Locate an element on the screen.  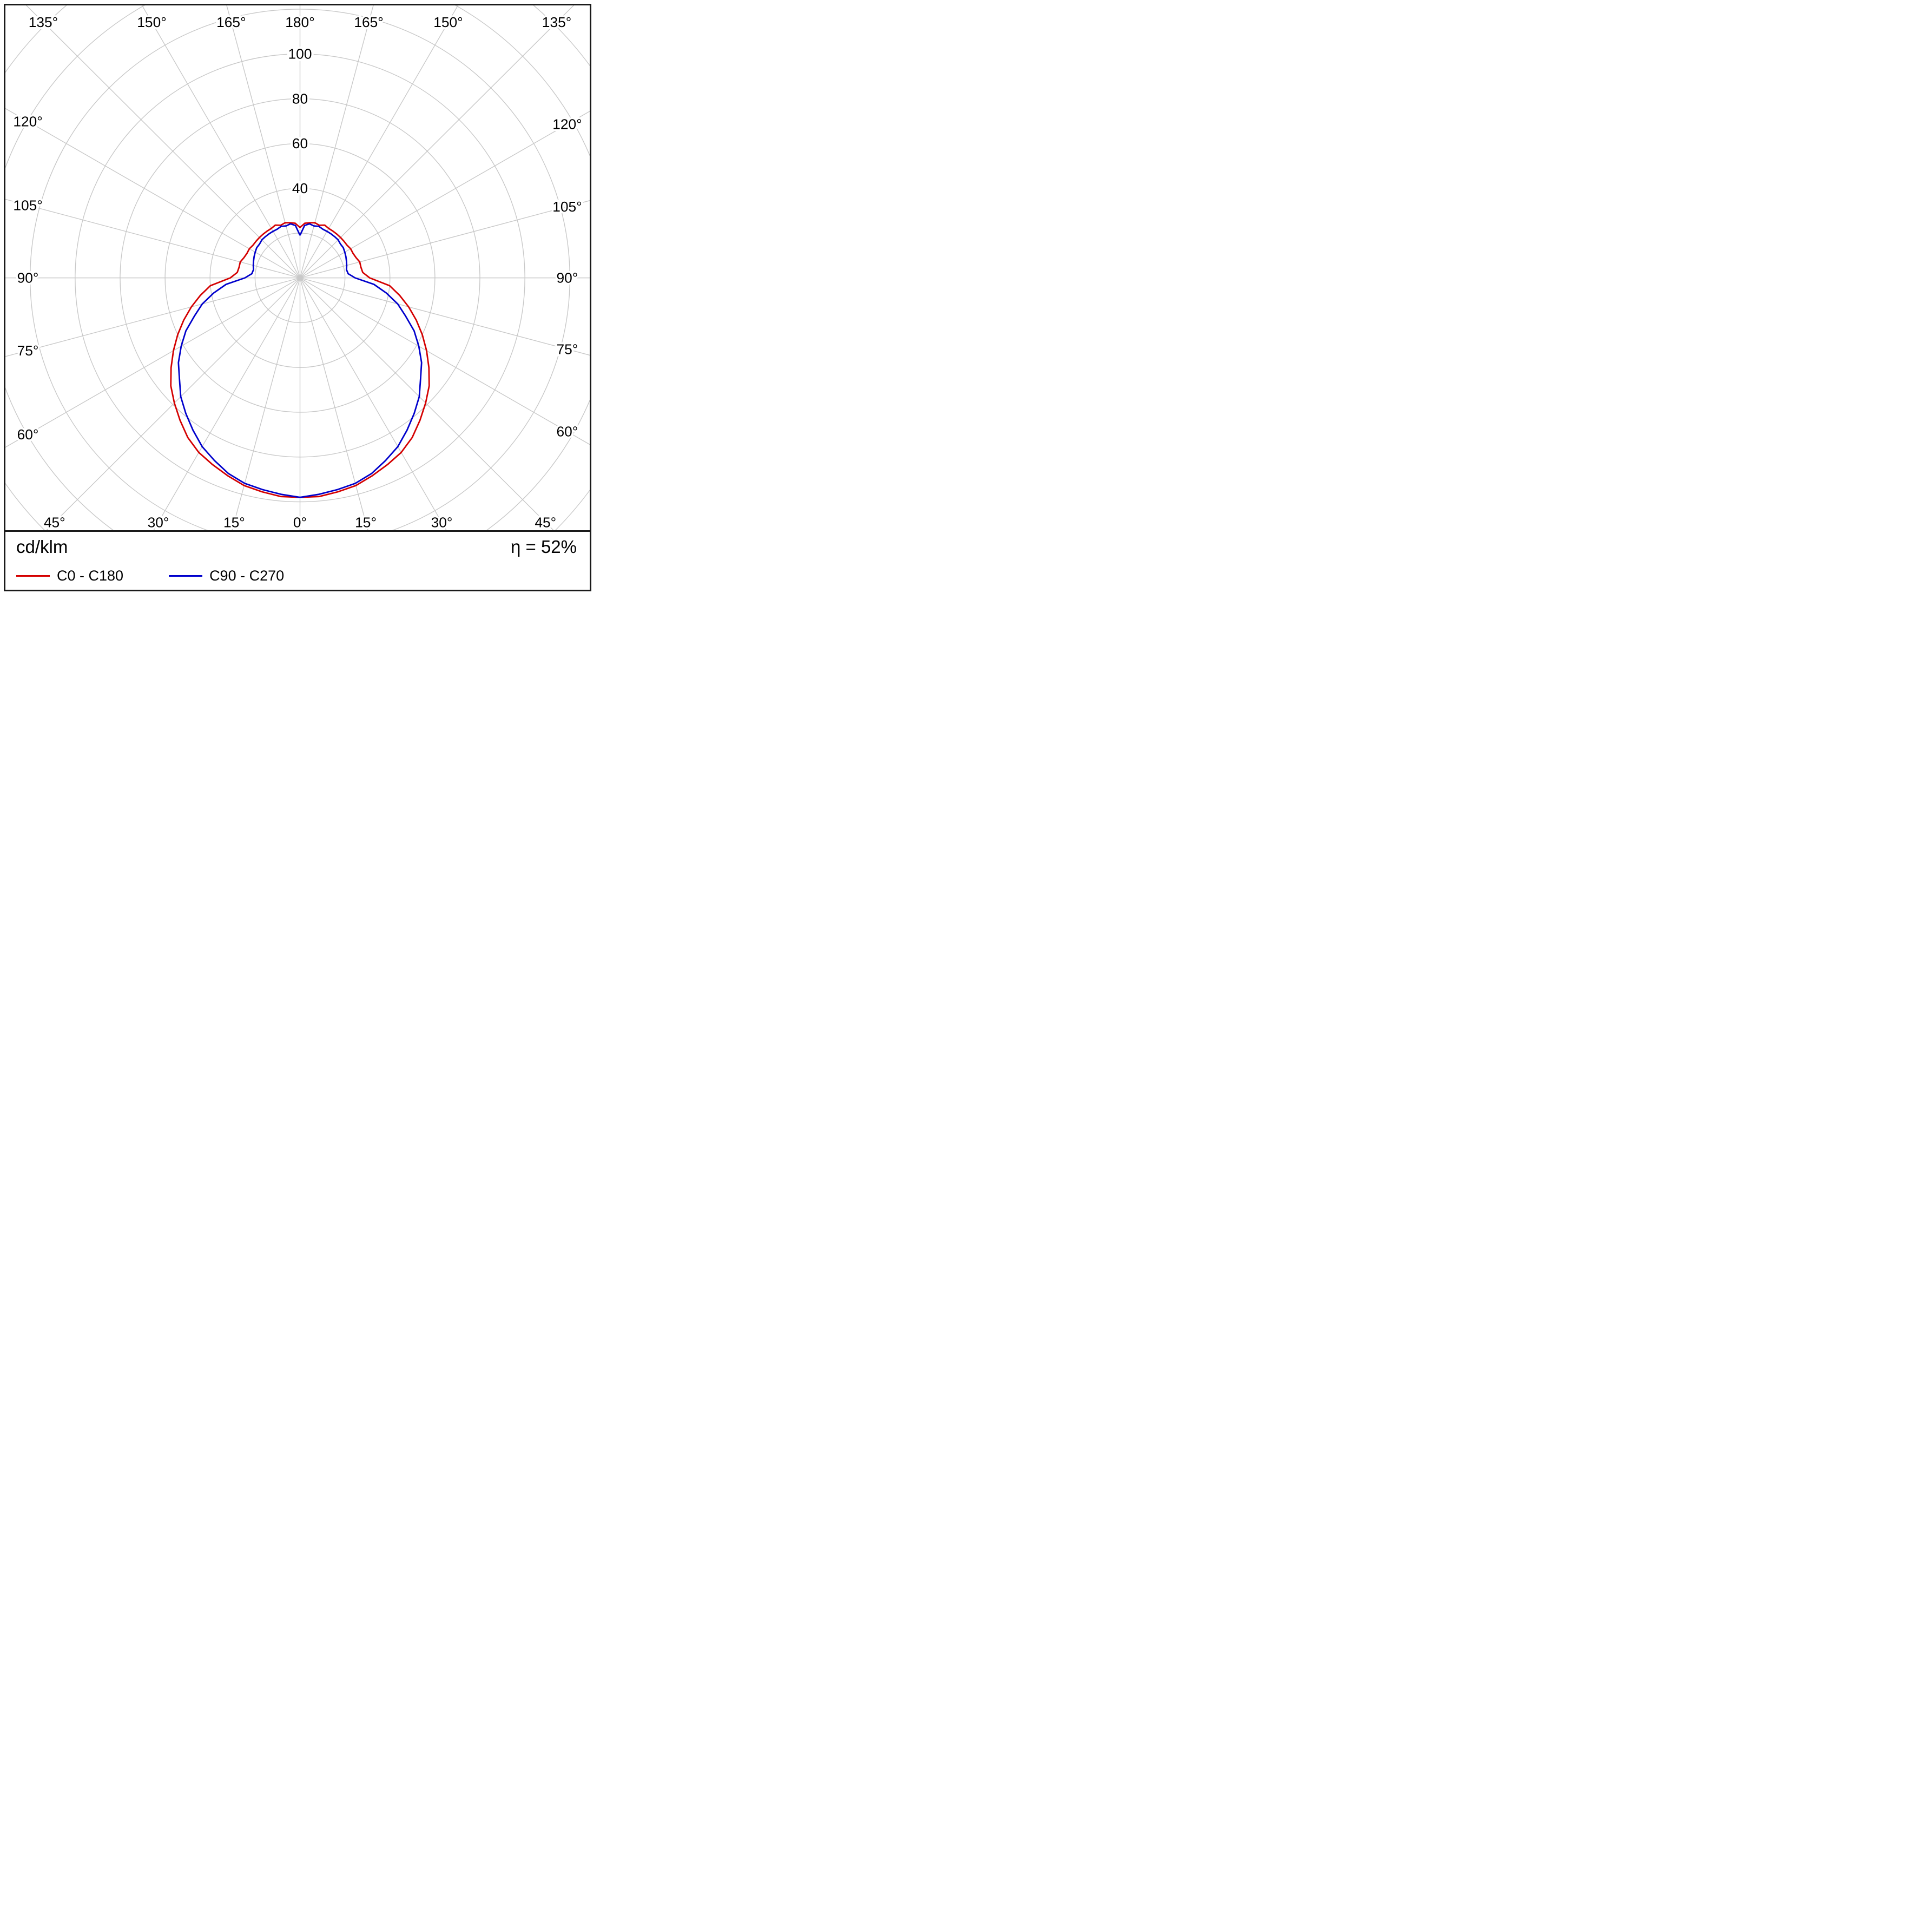
legend-swatch-c0-c180-icon is located at coordinates (33, 576).